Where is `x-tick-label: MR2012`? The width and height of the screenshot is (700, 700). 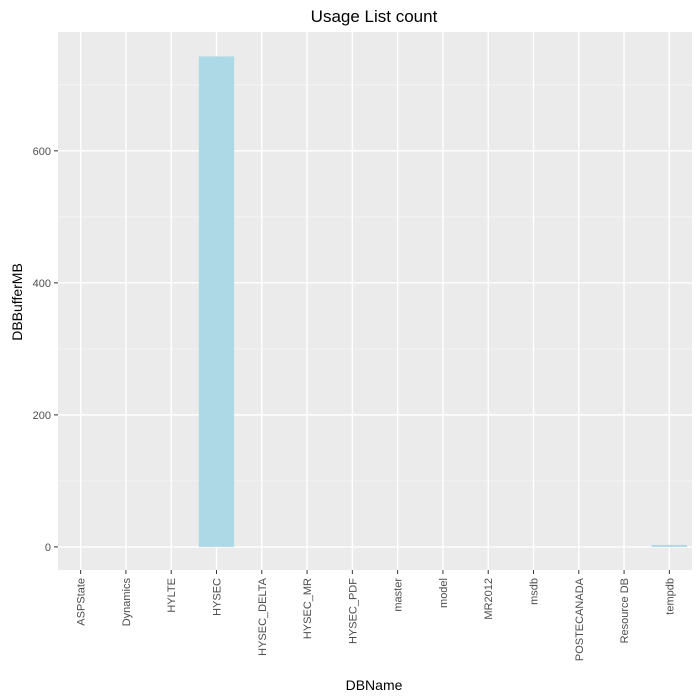 x-tick-label: MR2012 is located at coordinates (489, 599).